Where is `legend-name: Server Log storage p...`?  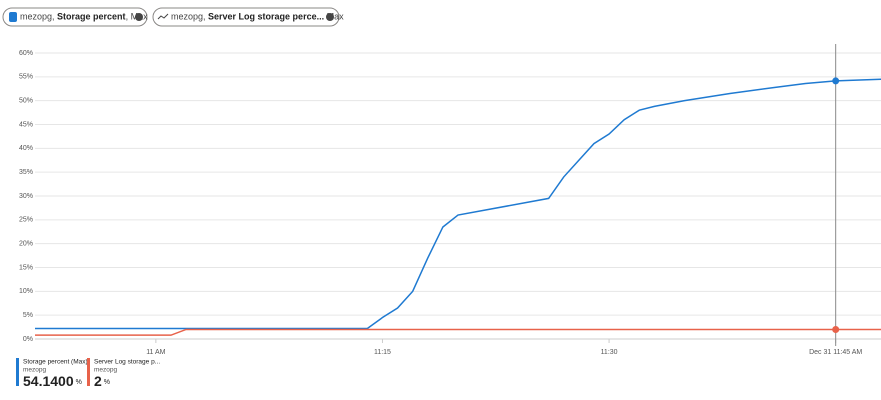 legend-name: Server Log storage p... is located at coordinates (127, 362).